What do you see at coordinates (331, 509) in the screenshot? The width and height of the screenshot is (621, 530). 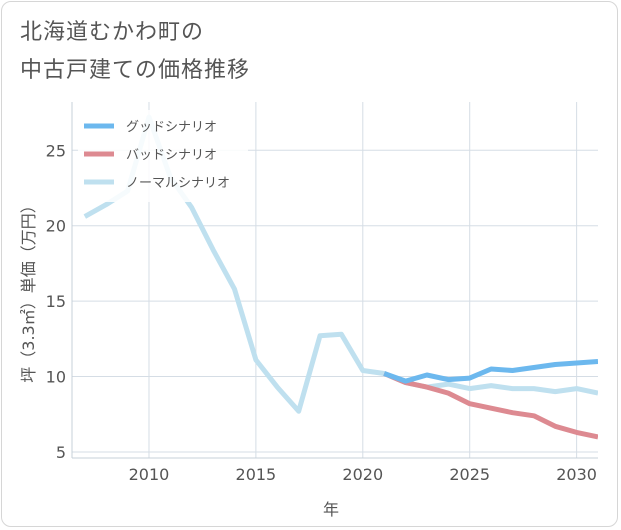 I see `x-axis-title: 年` at bounding box center [331, 509].